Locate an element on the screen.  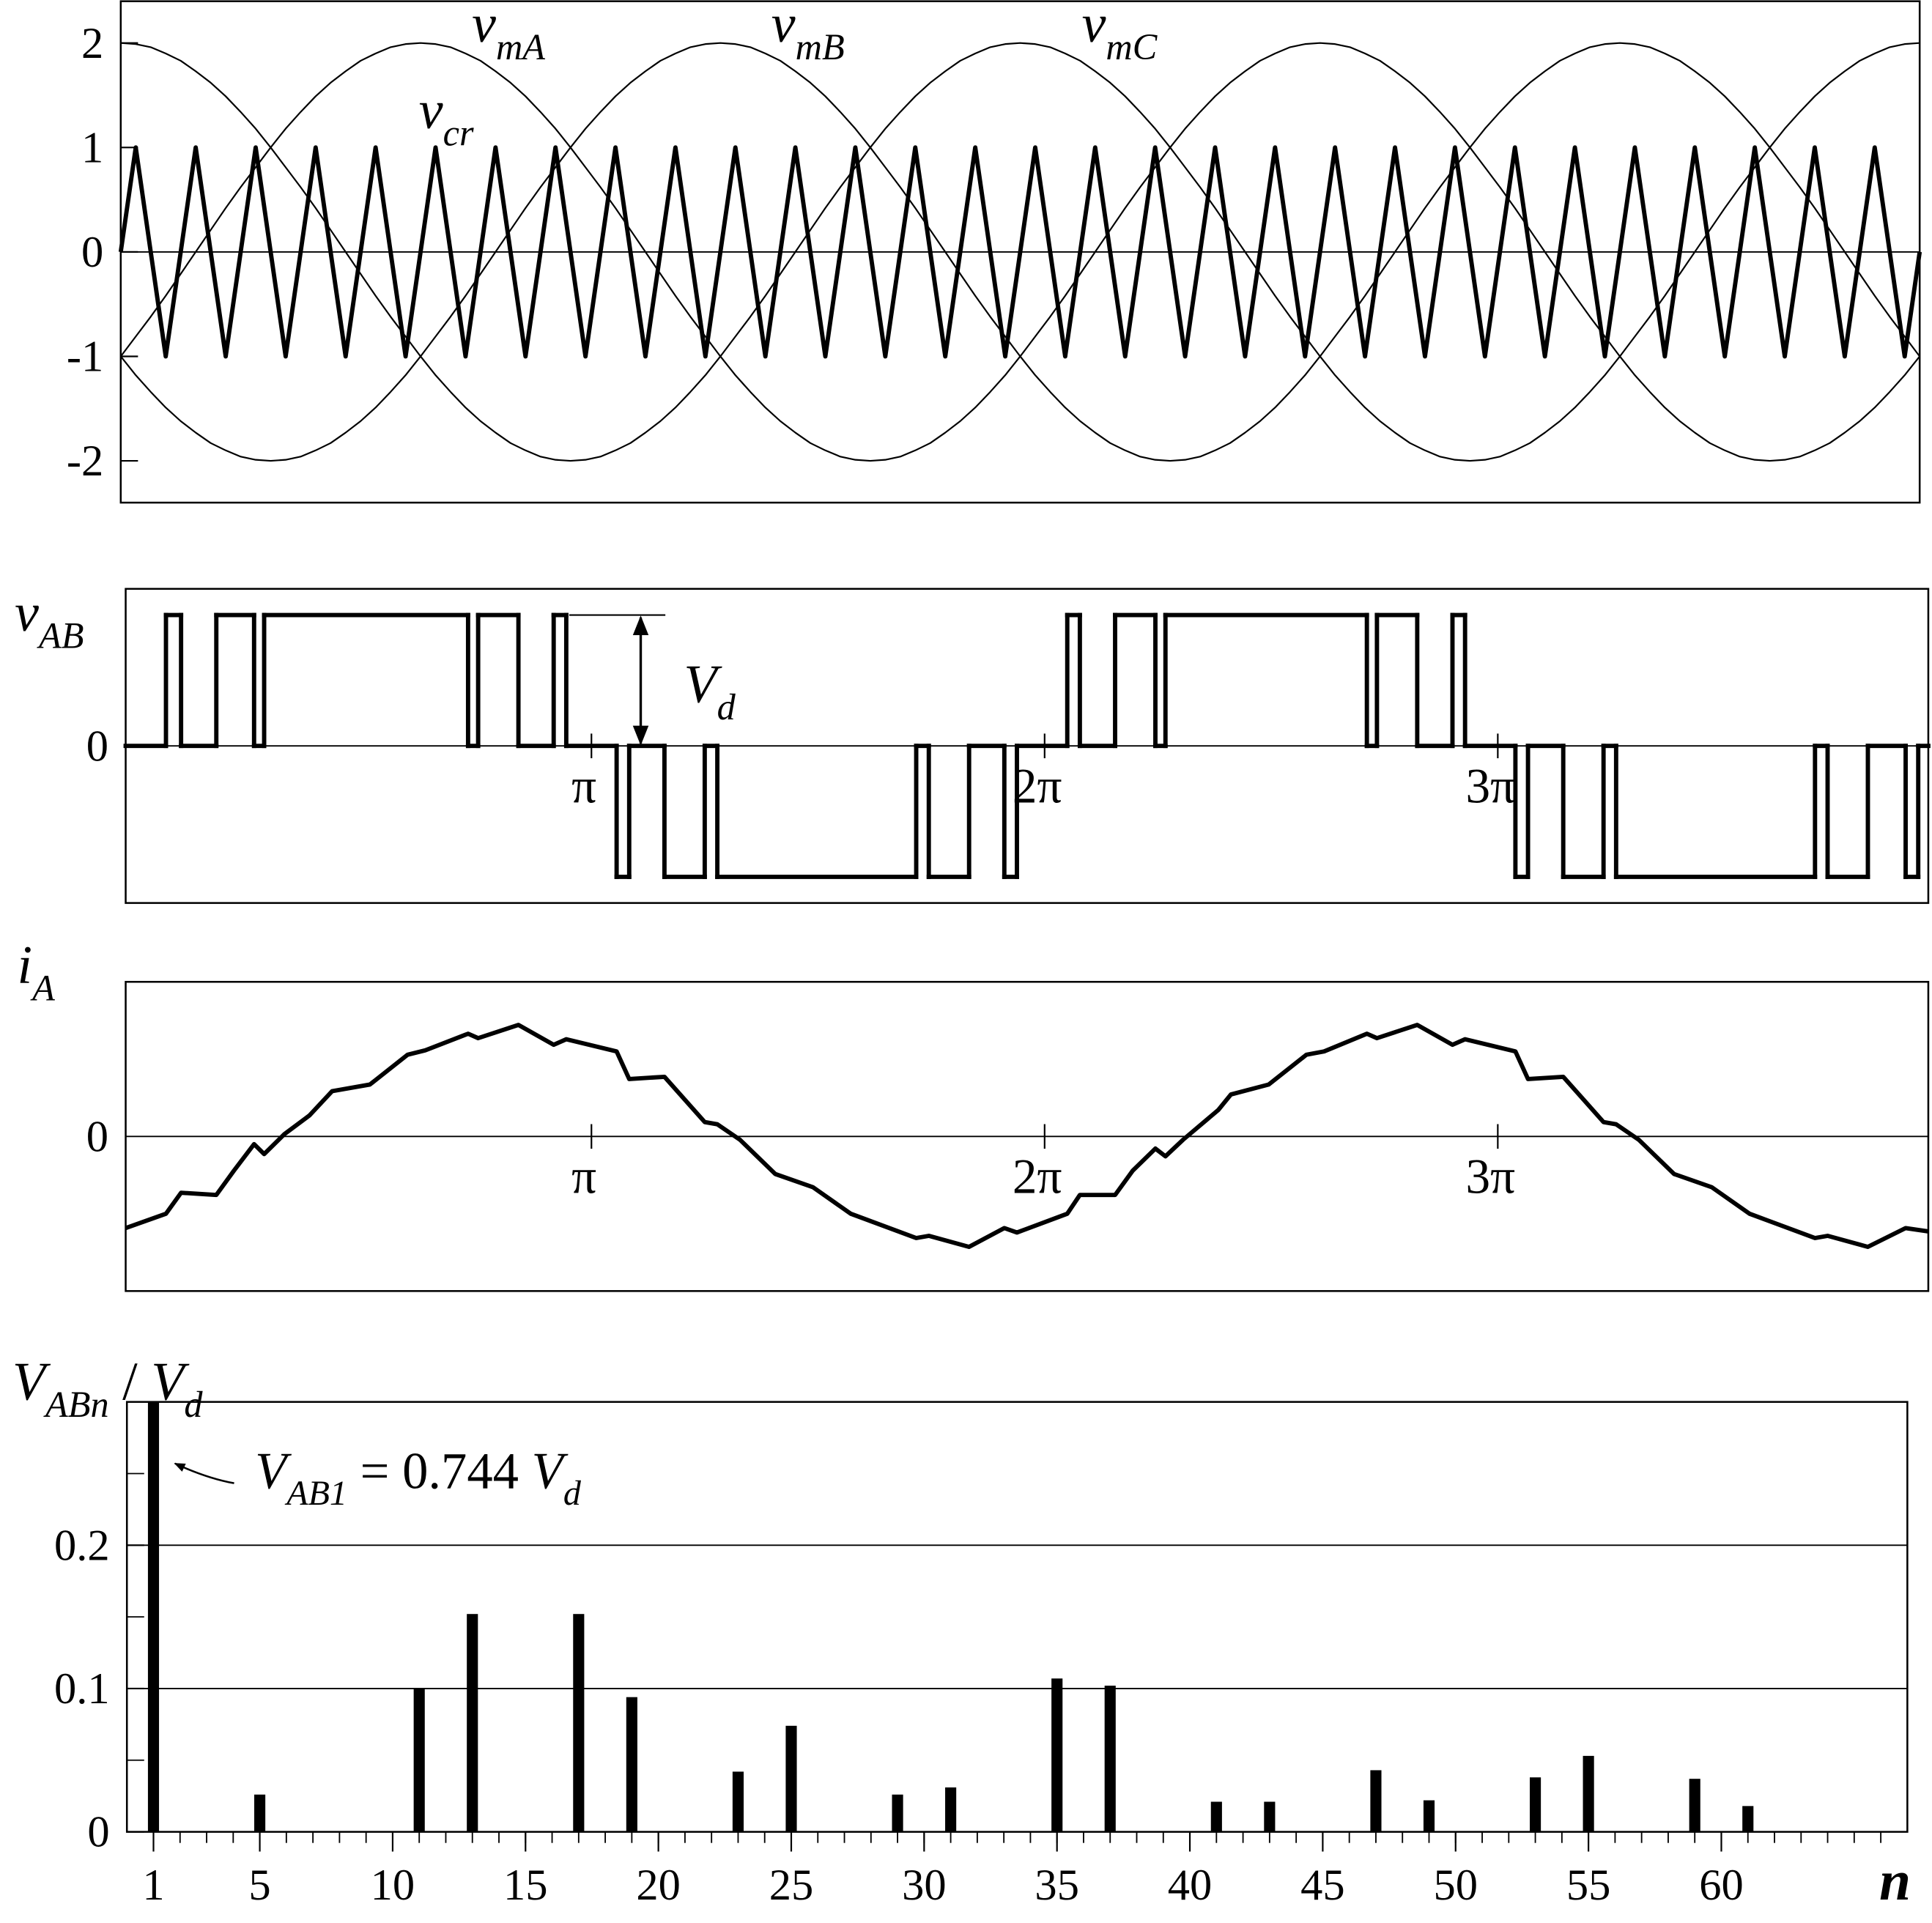
series-label-sub: mB is located at coordinates (820, 47).